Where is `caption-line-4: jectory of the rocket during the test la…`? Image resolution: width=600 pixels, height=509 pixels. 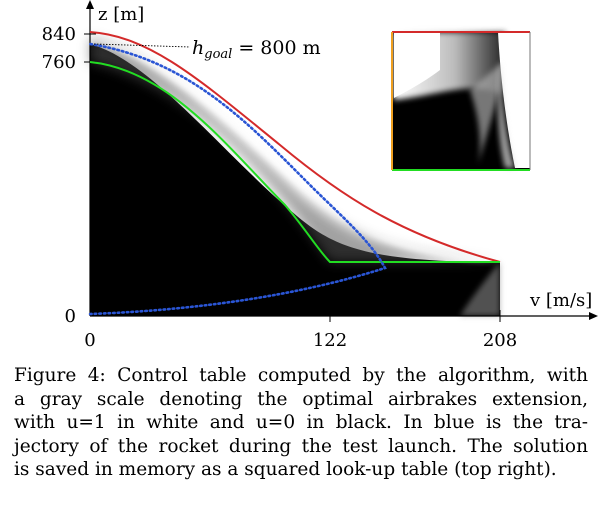
caption-line-4: jectory of the rocket during the test la… is located at coordinates (301, 446).